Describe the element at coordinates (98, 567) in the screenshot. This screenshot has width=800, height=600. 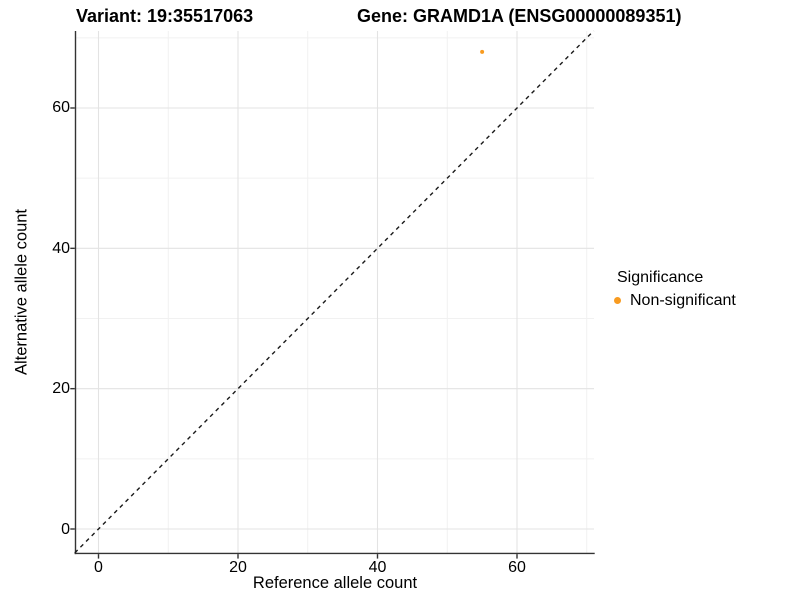
I see `x-tick-label: 0` at that location.